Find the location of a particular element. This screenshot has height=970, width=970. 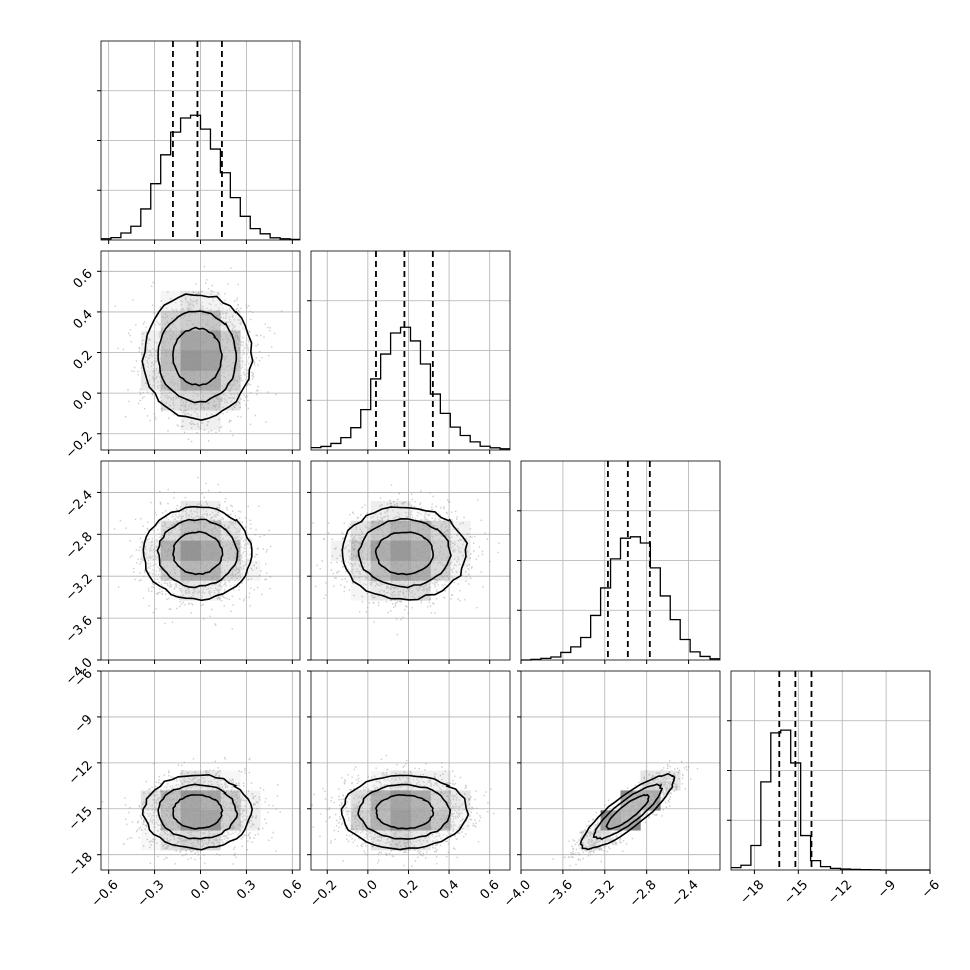

y-tick-label-1-1: 0.0 is located at coordinates (83, 400).